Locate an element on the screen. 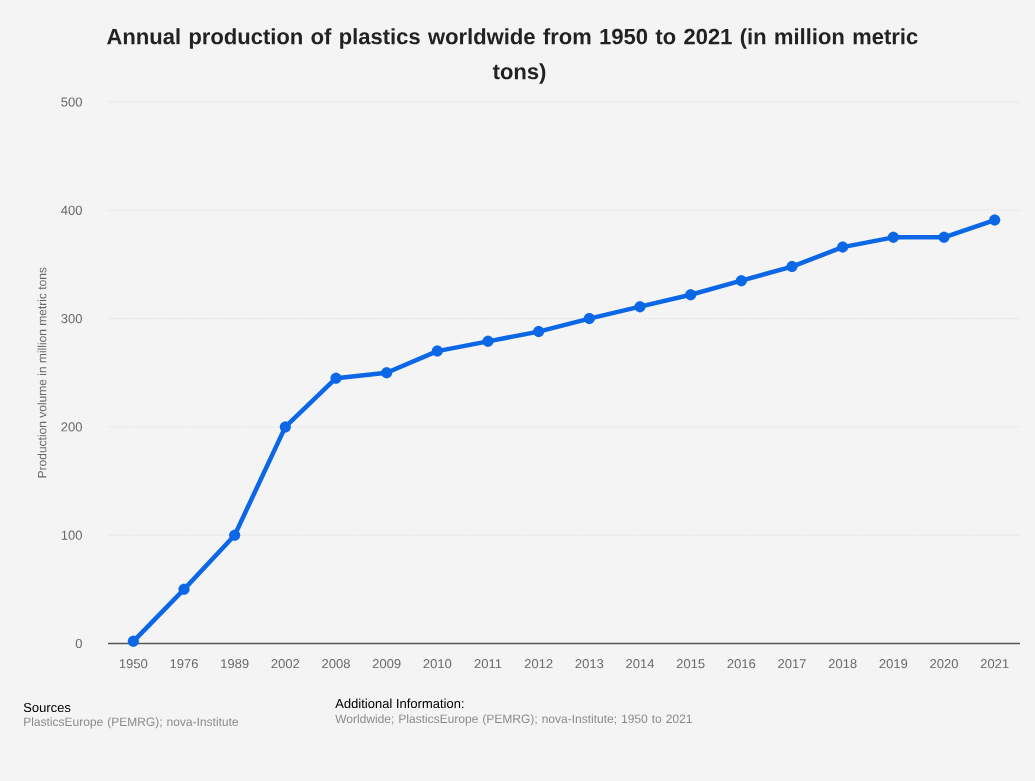  y-tick-label: 300 is located at coordinates (71, 318).